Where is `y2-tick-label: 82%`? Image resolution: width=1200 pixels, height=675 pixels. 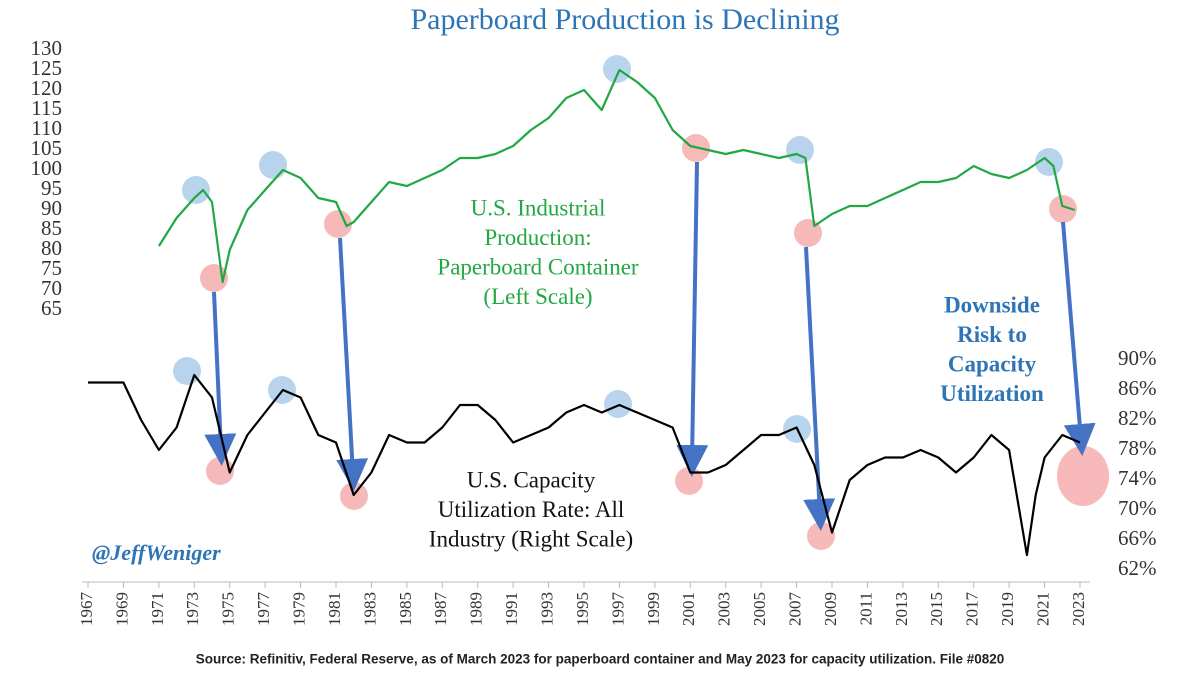 y2-tick-label: 82% is located at coordinates (1137, 418).